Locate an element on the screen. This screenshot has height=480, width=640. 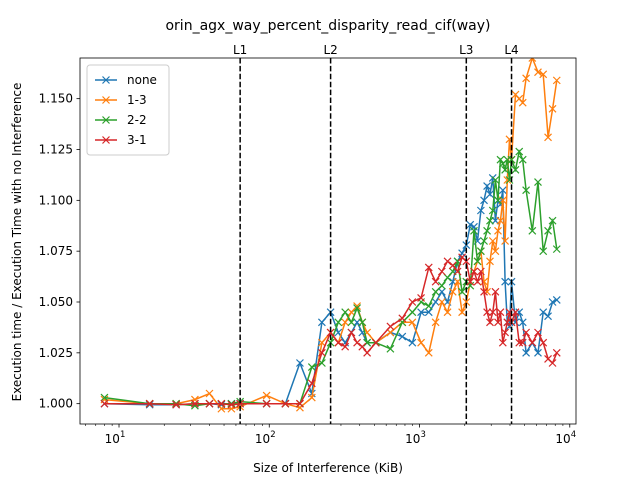
legend-label: none is located at coordinates (142, 80).